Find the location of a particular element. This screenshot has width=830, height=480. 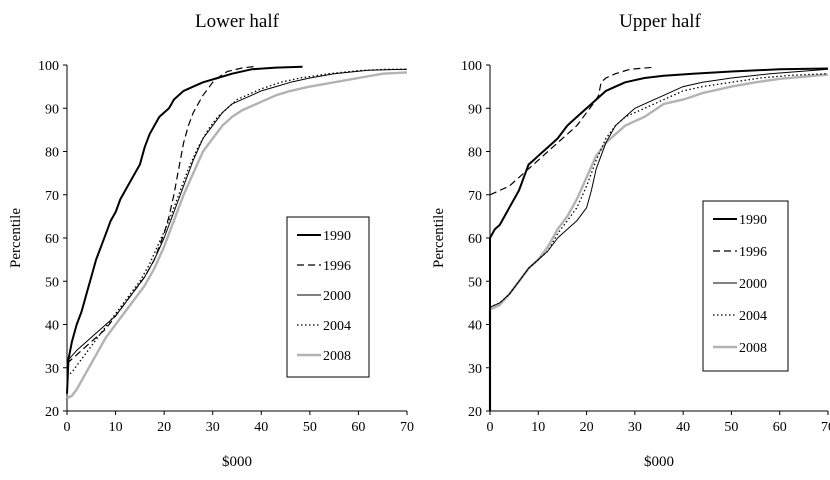

chart-title: Upper half is located at coordinates (660, 21).